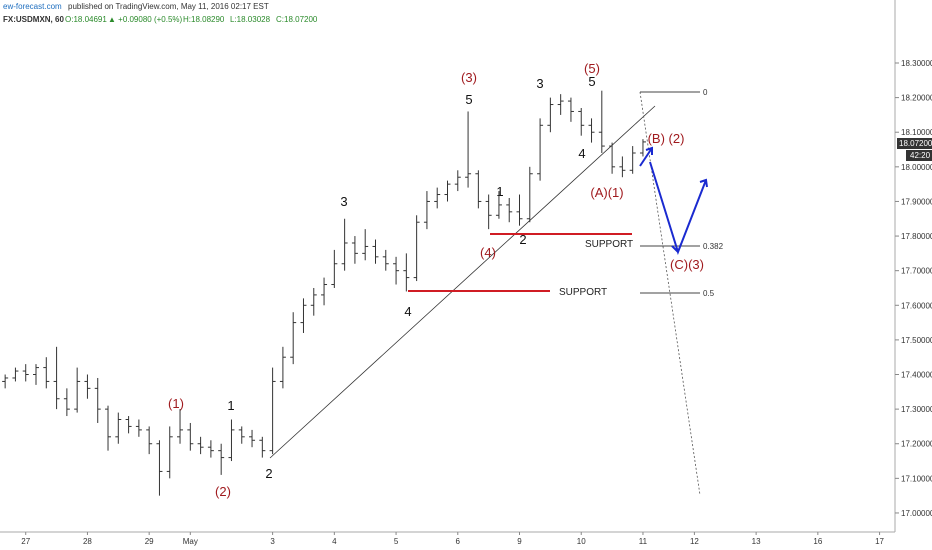 The image size is (932, 550). Describe the element at coordinates (916, 375) in the screenshot. I see `y-tick-label: 17.40000` at that location.